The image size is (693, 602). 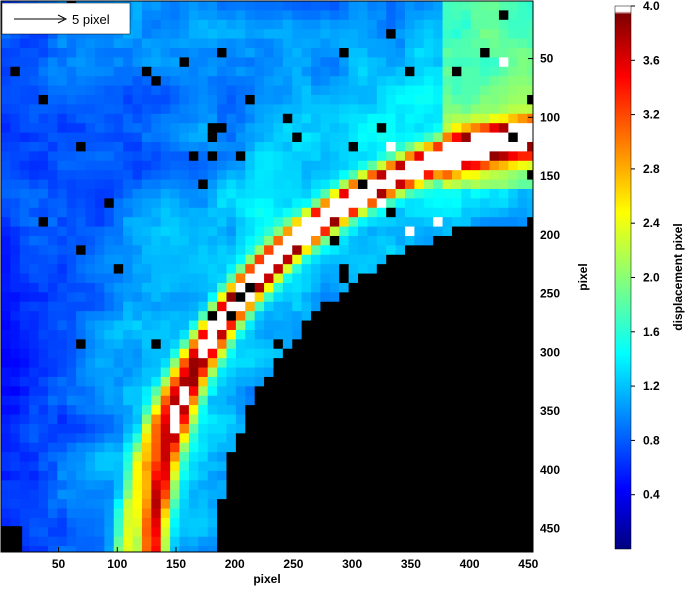 What do you see at coordinates (651, 60) in the screenshot?
I see `colorbar-tick-label: 3.6` at bounding box center [651, 60].